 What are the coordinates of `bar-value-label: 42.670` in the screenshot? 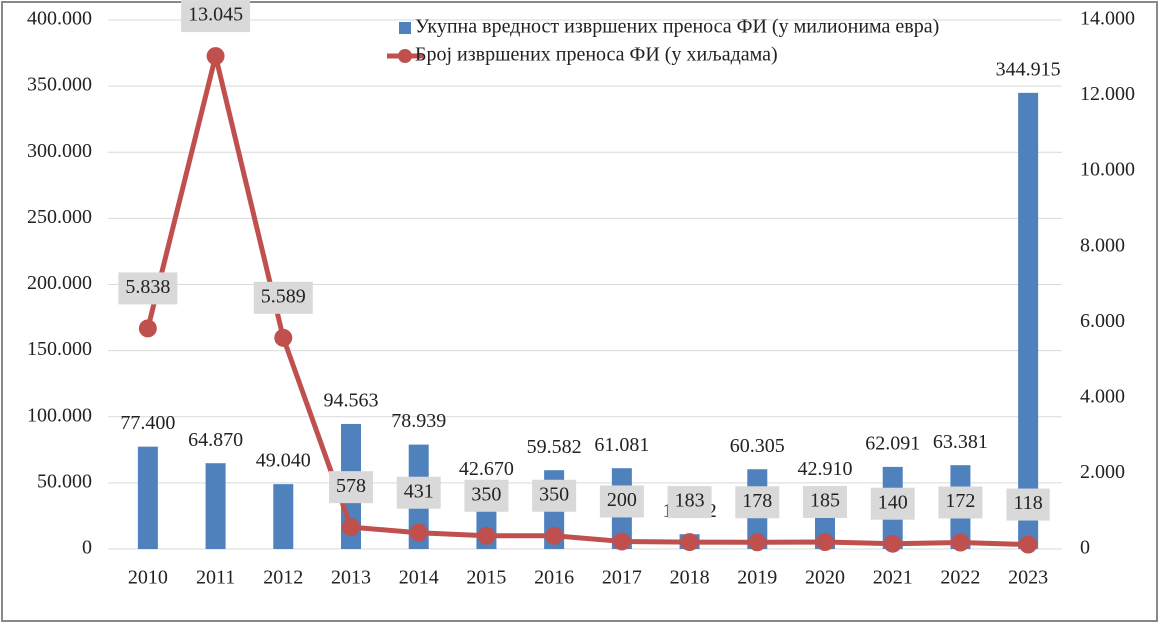 It's located at (486, 469).